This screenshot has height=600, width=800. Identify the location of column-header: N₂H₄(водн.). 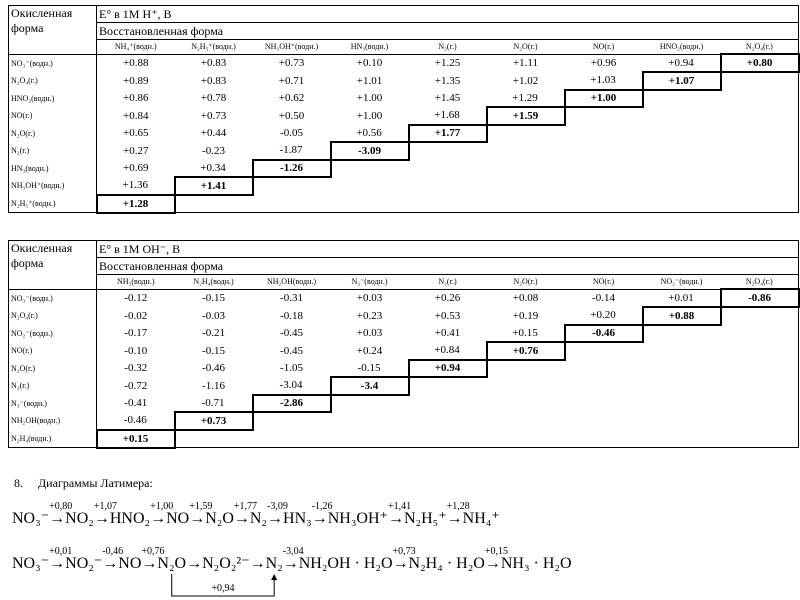
(213, 282).